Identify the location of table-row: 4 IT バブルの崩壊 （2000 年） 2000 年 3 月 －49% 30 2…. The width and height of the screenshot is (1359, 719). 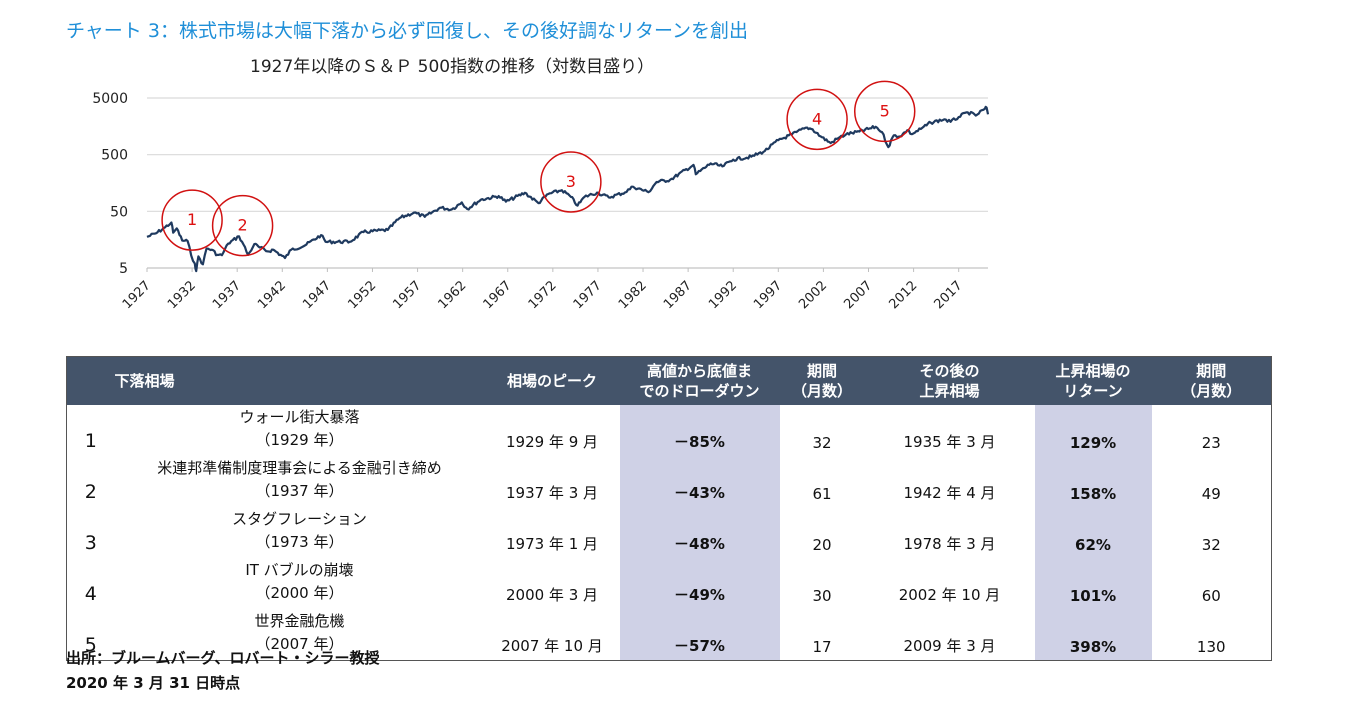
(669, 583).